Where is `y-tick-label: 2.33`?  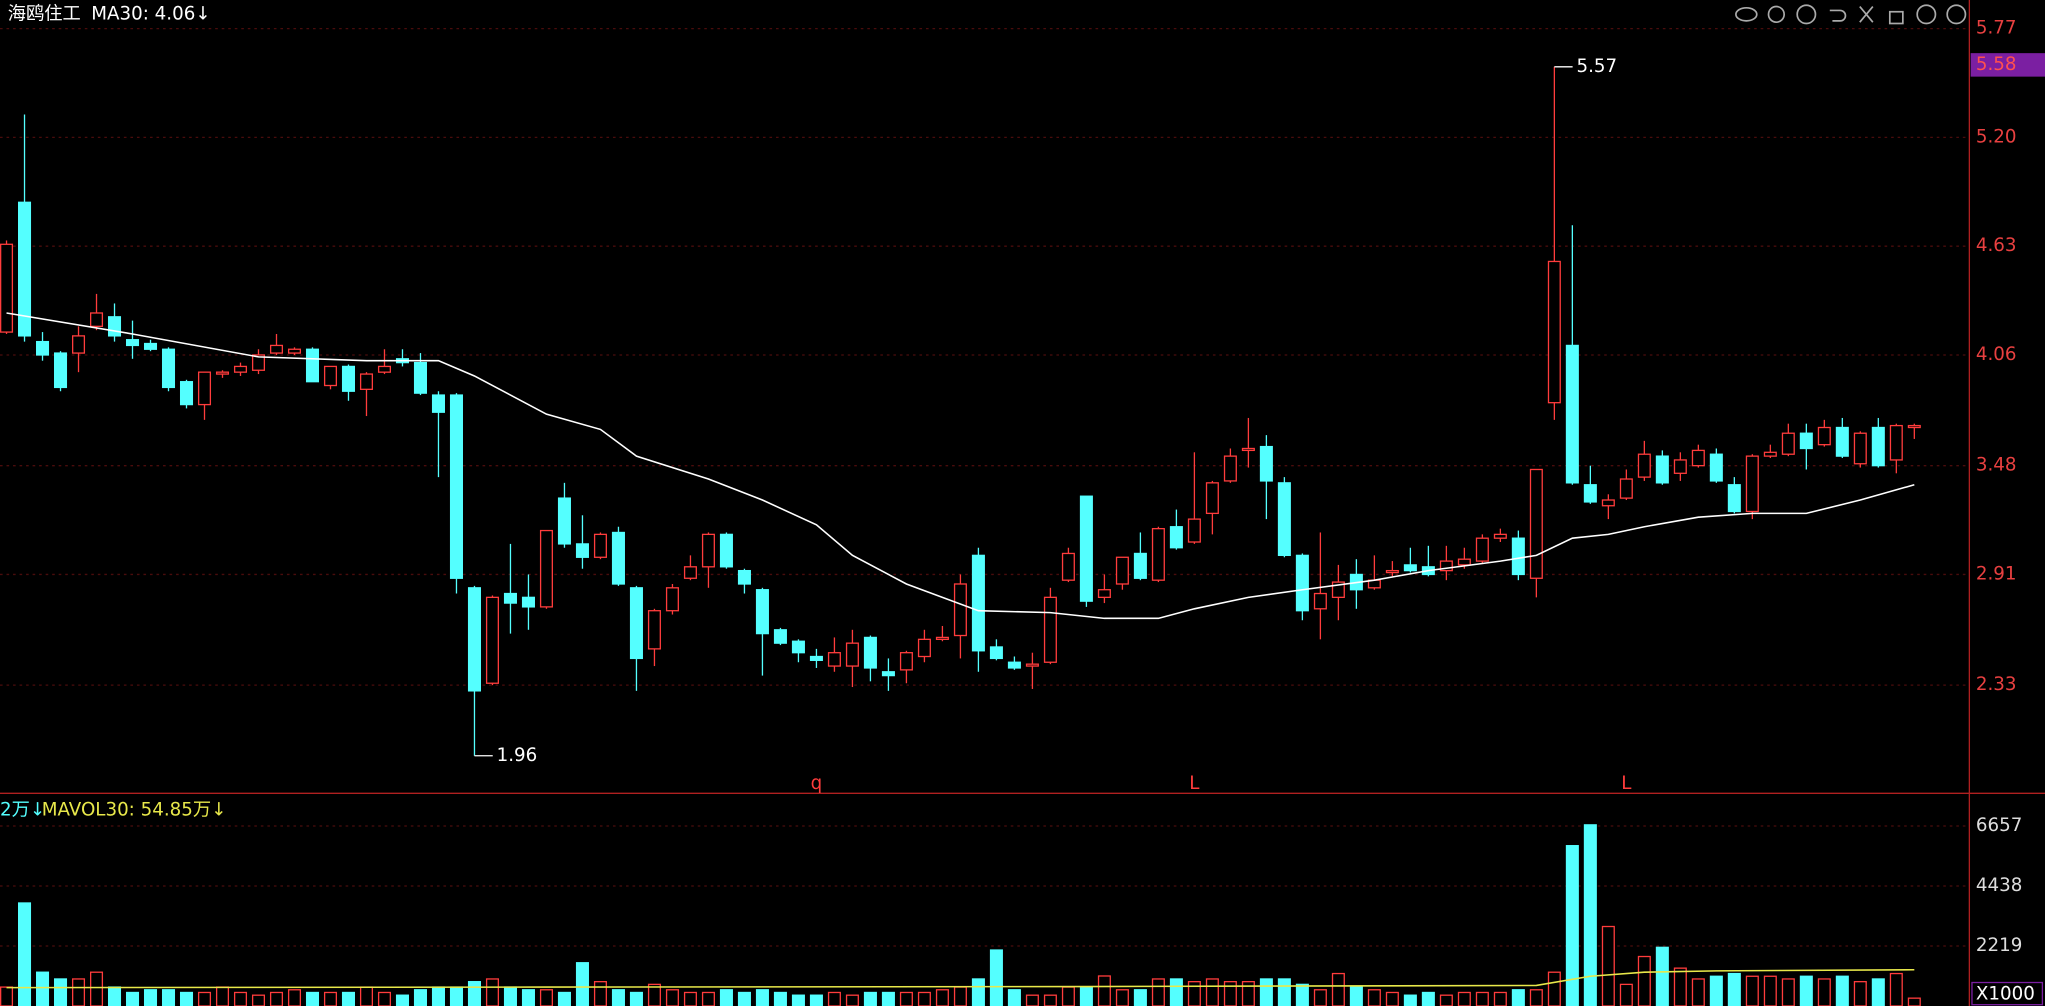 y-tick-label: 2.33 is located at coordinates (1996, 684).